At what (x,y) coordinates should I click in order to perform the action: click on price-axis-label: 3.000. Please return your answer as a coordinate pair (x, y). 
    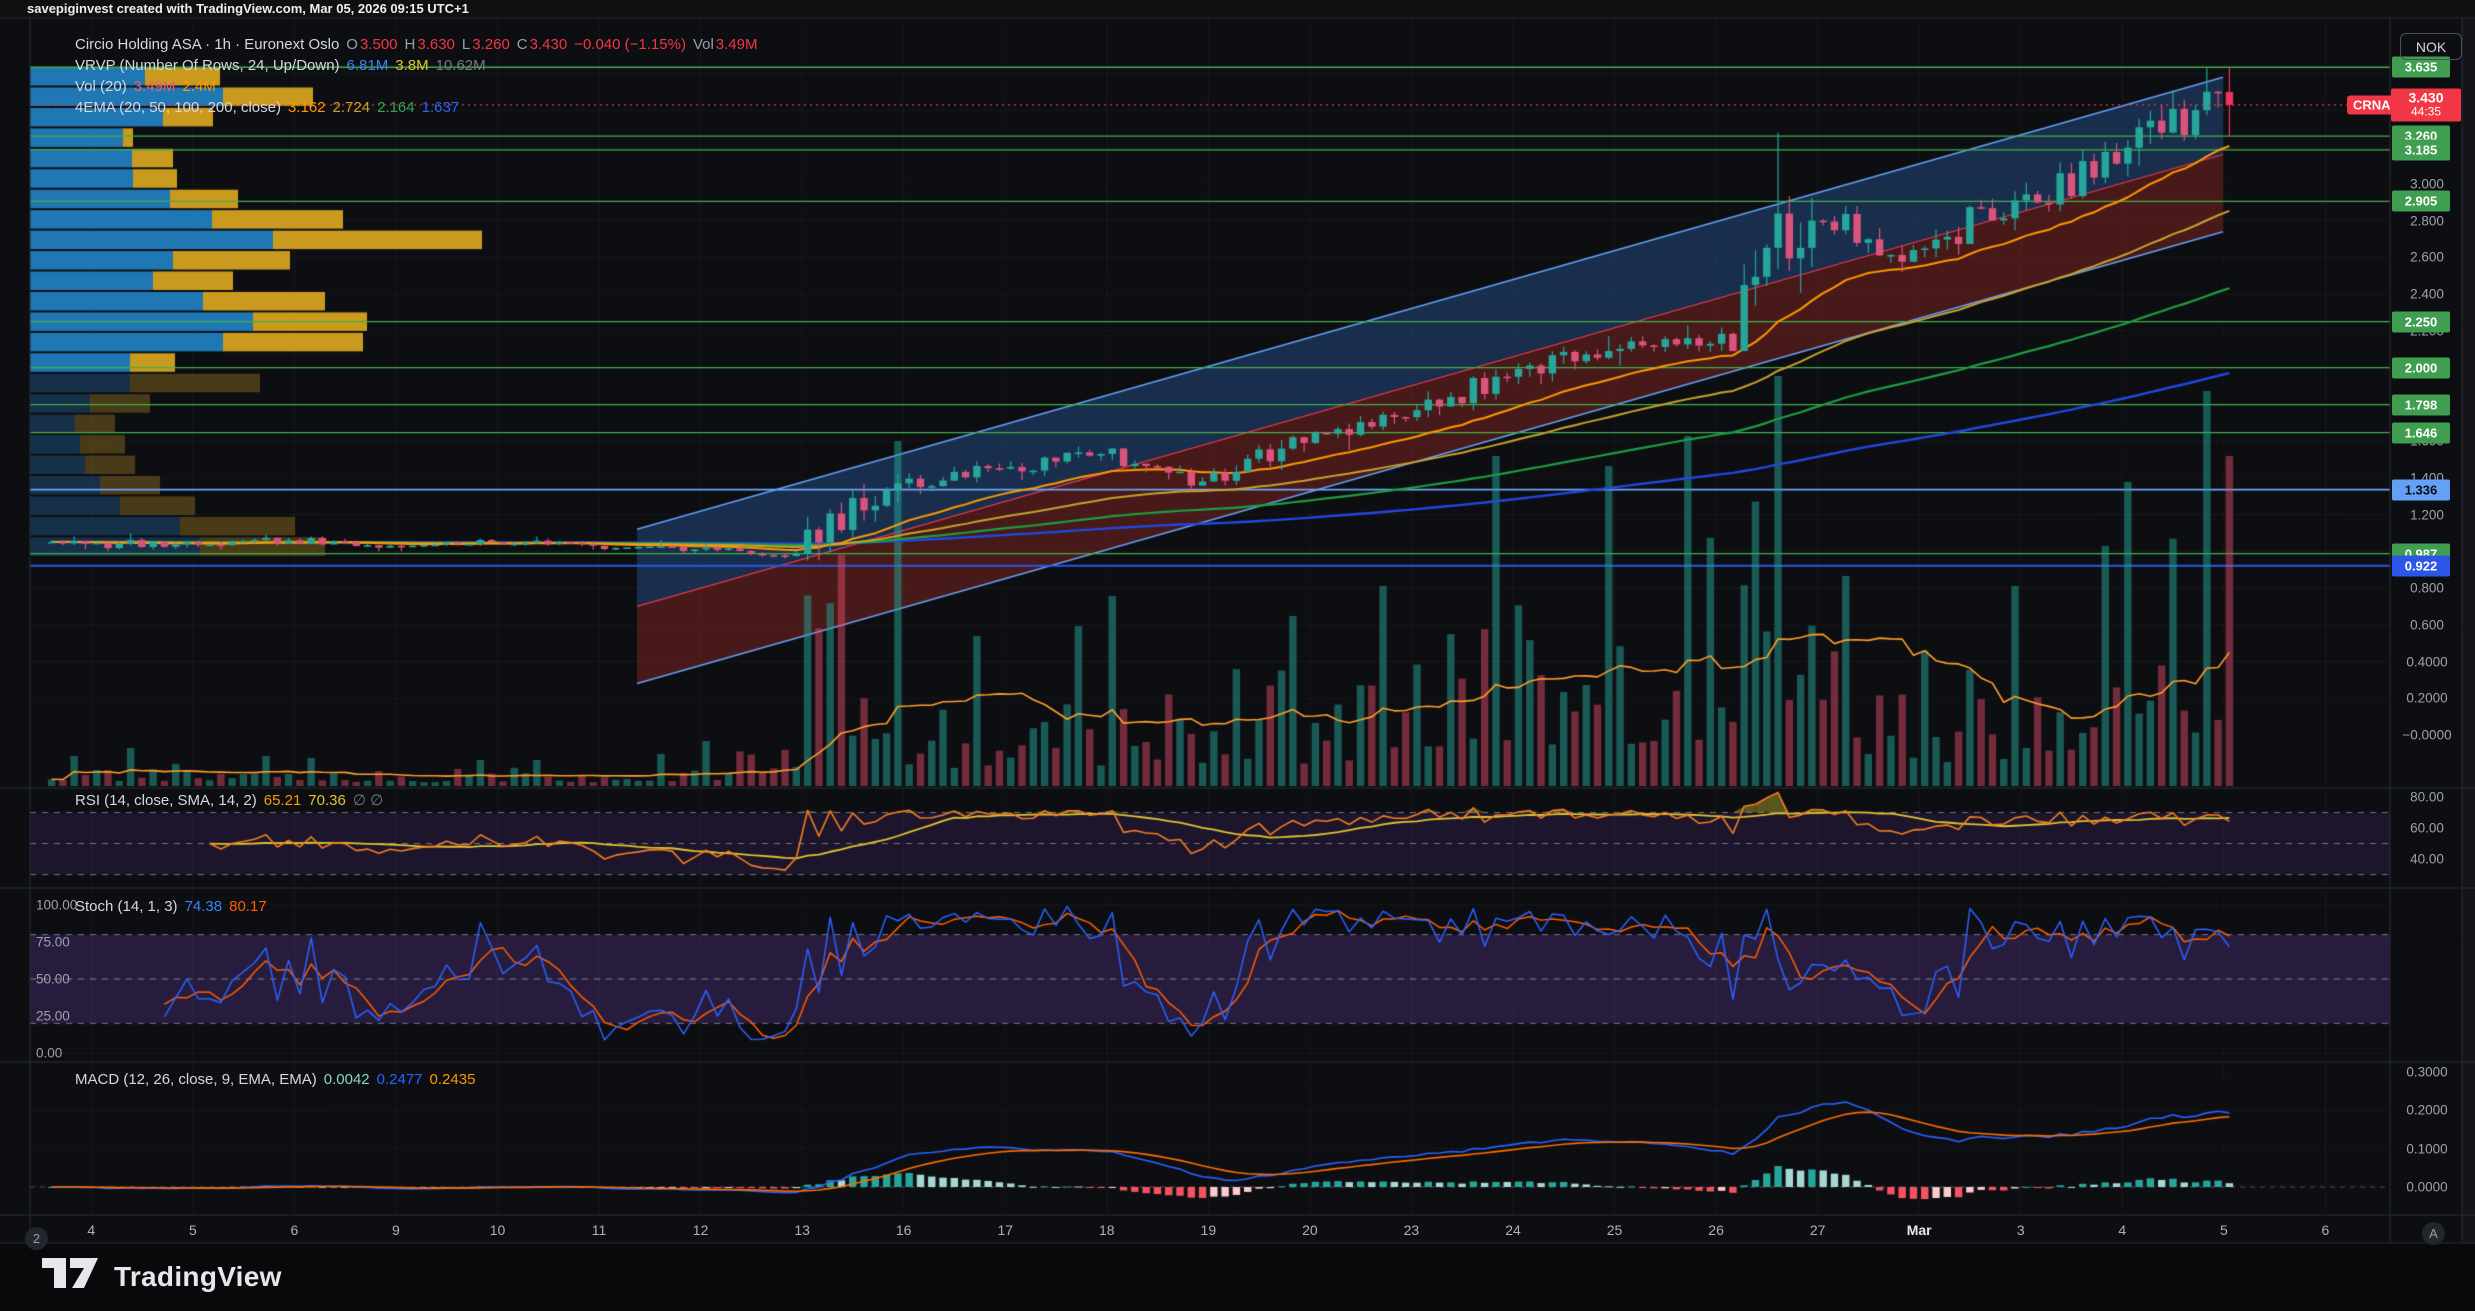
    Looking at the image, I should click on (2427, 184).